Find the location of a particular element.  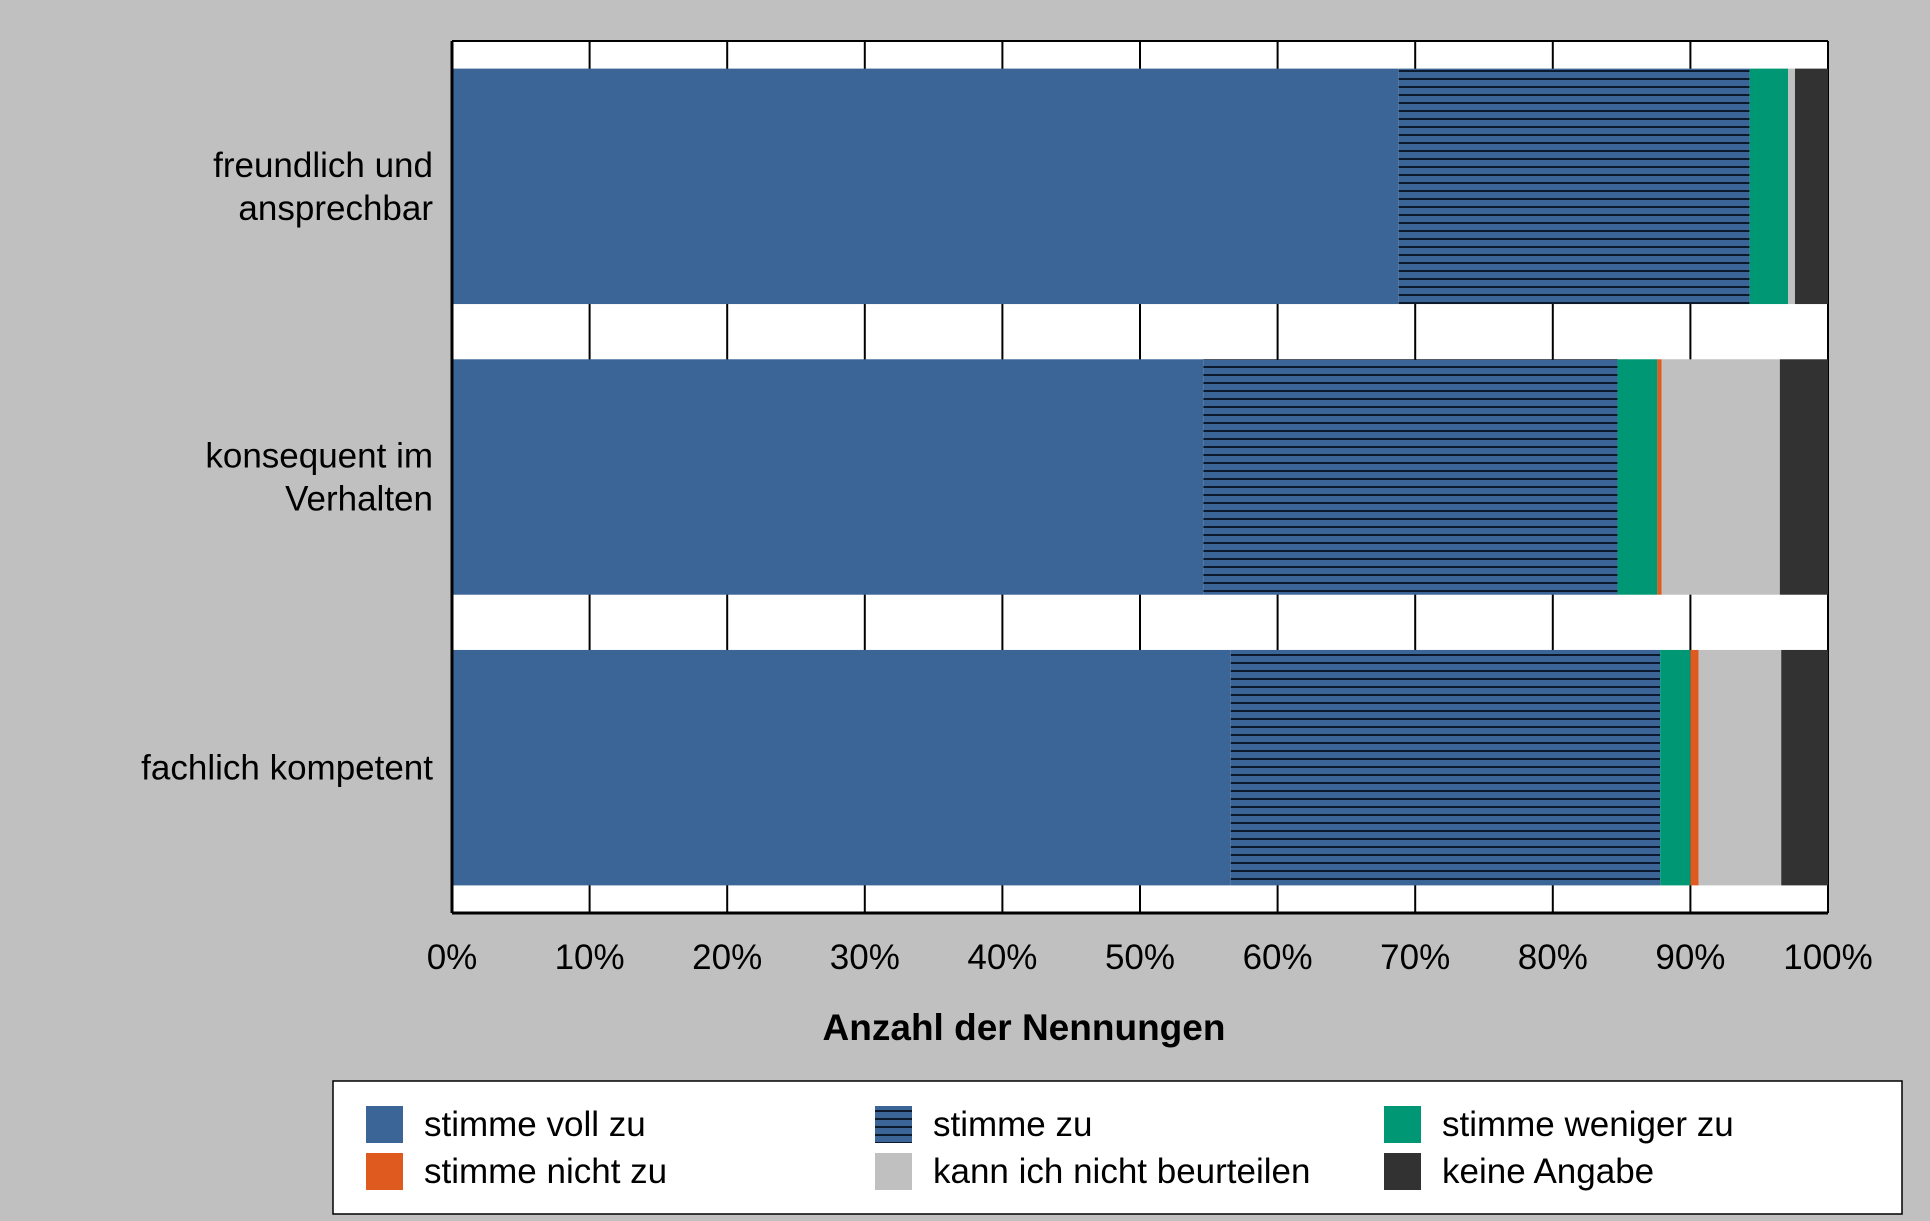

legend-label: stimme voll zu is located at coordinates (535, 1124).